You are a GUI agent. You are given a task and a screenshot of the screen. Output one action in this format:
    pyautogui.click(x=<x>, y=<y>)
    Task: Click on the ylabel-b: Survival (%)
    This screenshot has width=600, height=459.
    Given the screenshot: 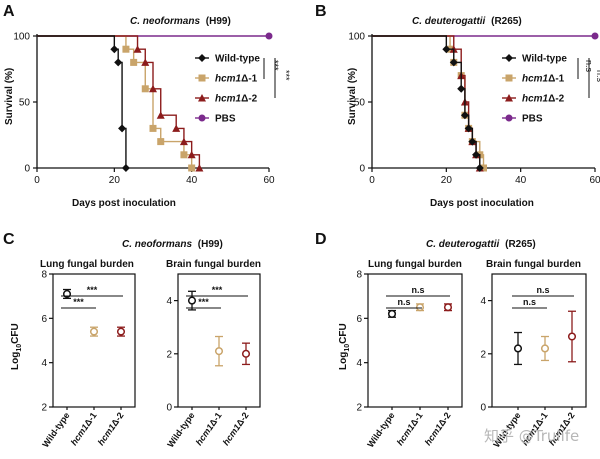 What is the action you would take?
    pyautogui.click(x=352, y=96)
    